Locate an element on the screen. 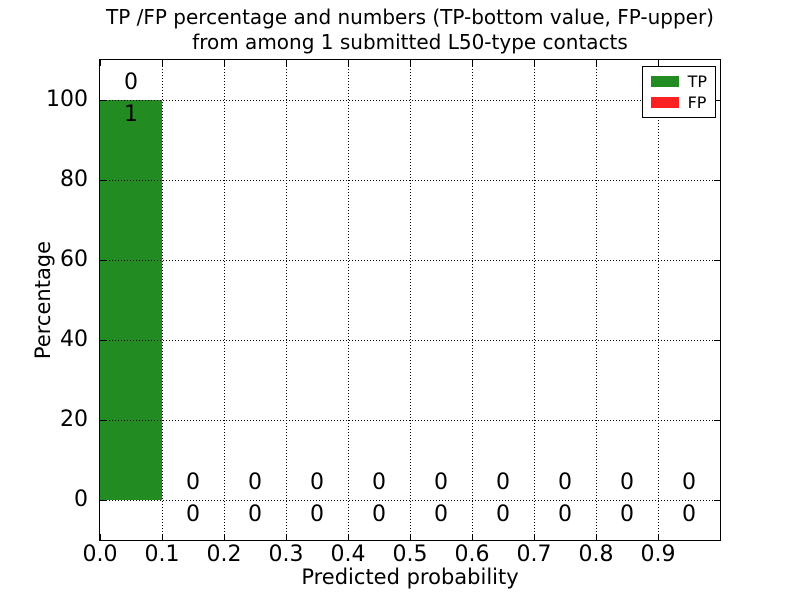 The width and height of the screenshot is (800, 600). fp-count-label-bin-8: 0 is located at coordinates (627, 482).